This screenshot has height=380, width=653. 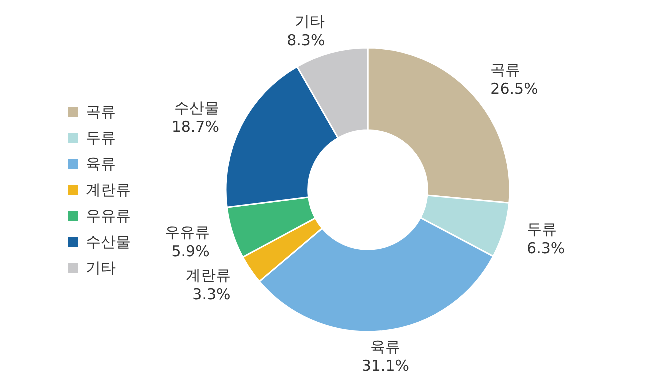 What do you see at coordinates (546, 249) in the screenshot?
I see `data-label: 6.3%` at bounding box center [546, 249].